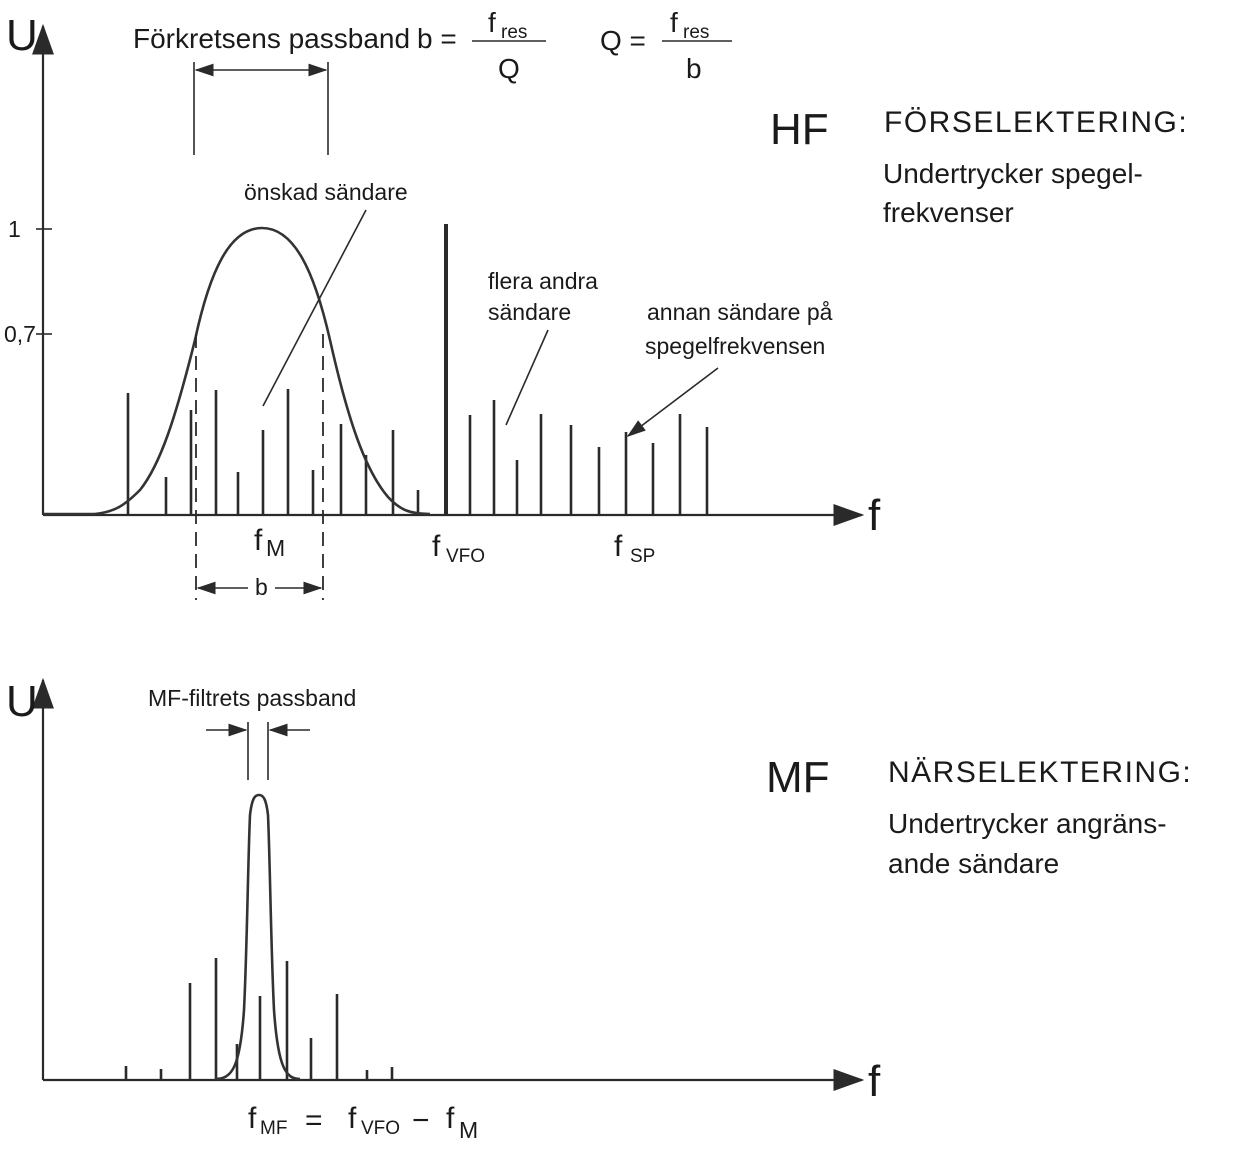 The height and width of the screenshot is (1157, 1233). I want to click on fSP-label: f SP, so click(634, 548).